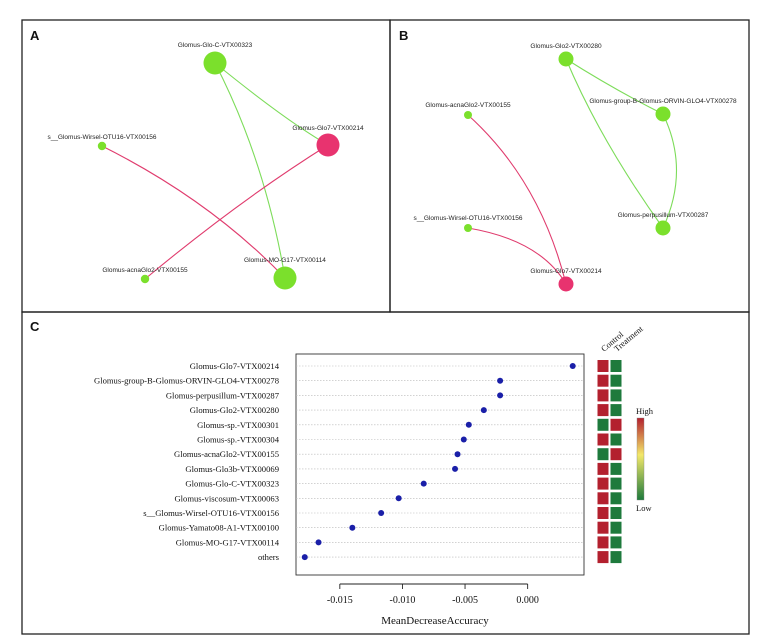 This screenshot has height=642, width=767. I want to click on x-tick-label: 0.000, so click(527, 600).